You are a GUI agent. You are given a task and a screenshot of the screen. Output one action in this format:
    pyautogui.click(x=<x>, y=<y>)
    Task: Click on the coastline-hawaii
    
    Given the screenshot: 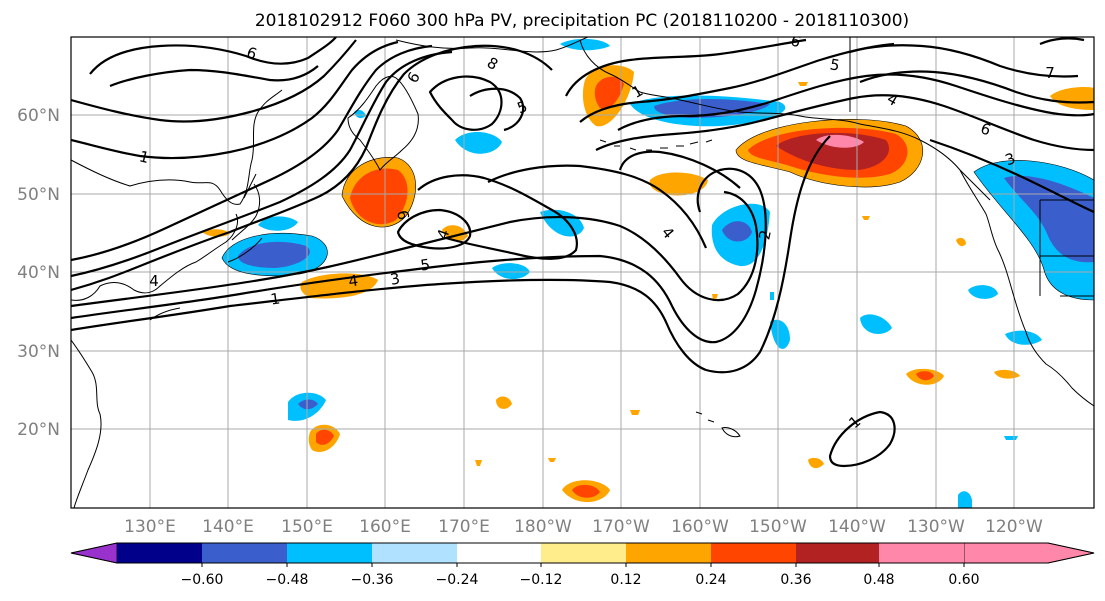 What is the action you would take?
    pyautogui.click(x=718, y=424)
    